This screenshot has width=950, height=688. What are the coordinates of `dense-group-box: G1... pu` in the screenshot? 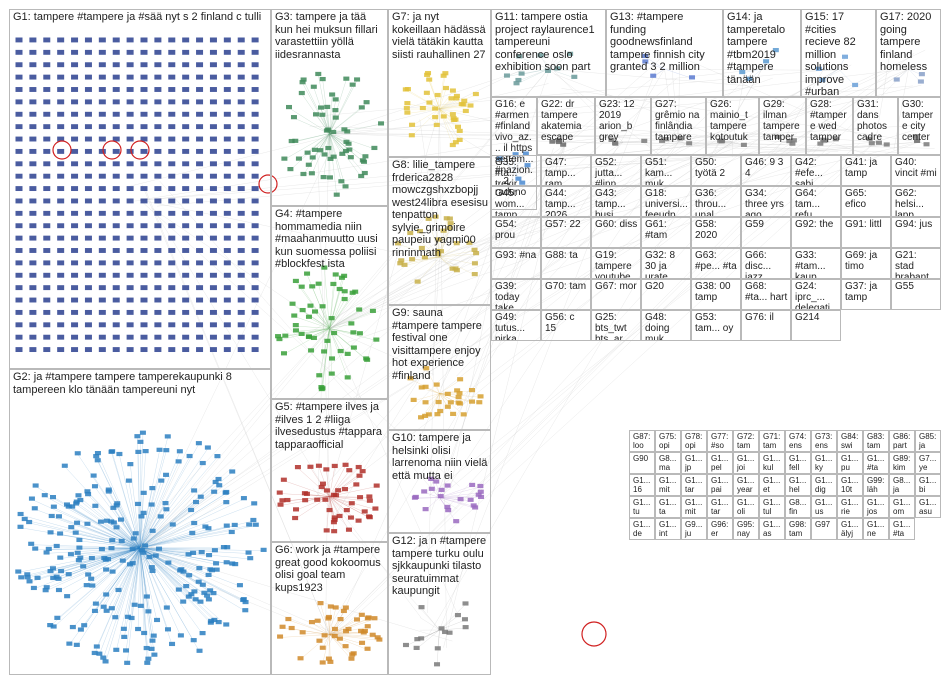 It's located at (850, 463).